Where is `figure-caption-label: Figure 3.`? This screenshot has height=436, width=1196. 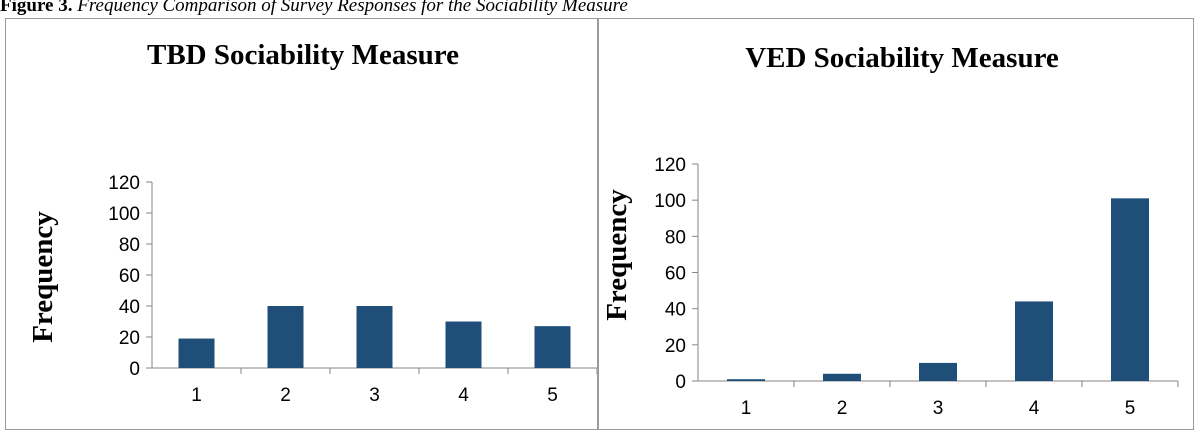
figure-caption-label: Figure 3. is located at coordinates (36, 8).